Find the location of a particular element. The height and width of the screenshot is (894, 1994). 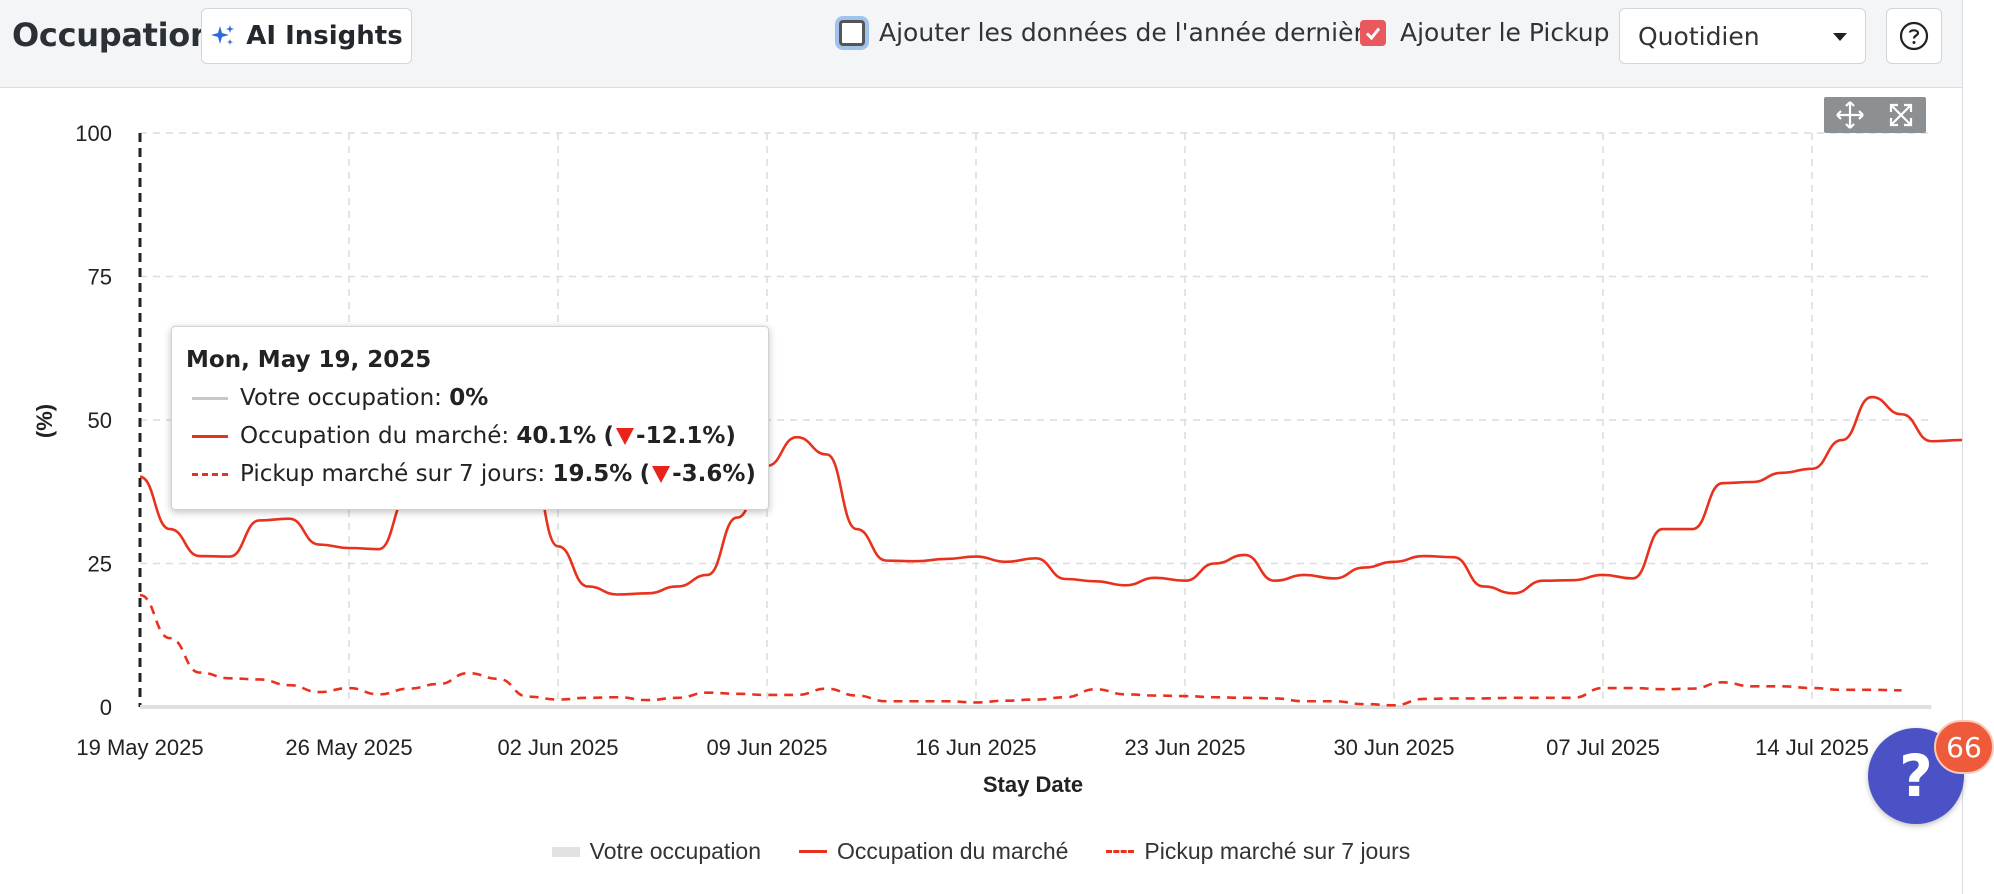

tooltip-row-your-occupancy: Votre occupation: 0% is located at coordinates (340, 398).